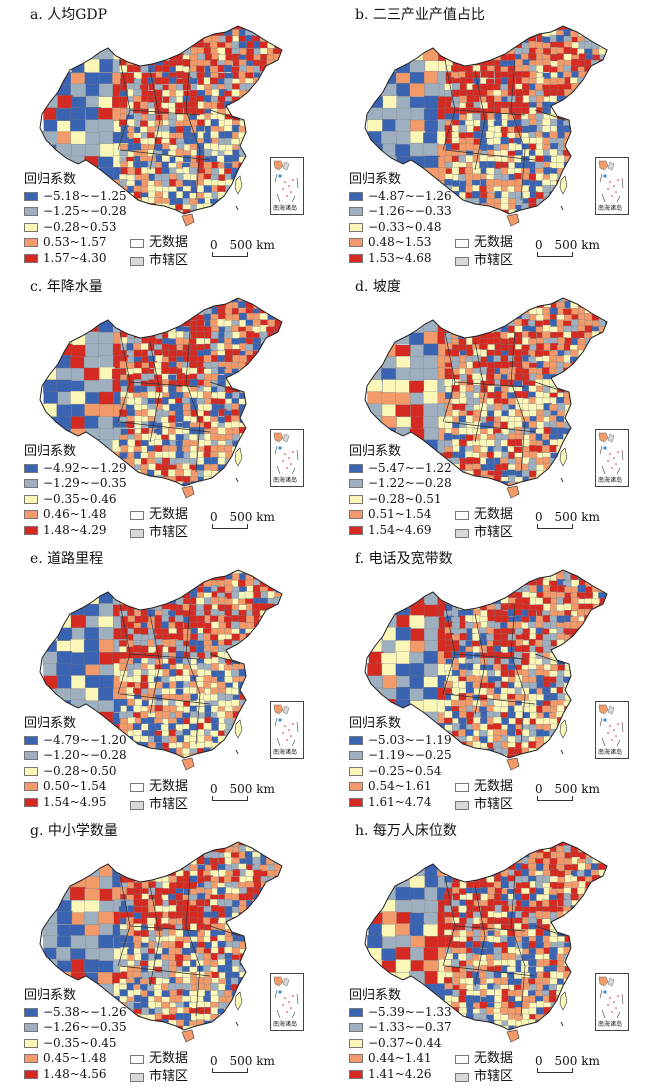 The height and width of the screenshot is (1088, 650). I want to click on legend-label: 0.50~1.54, so click(75, 786).